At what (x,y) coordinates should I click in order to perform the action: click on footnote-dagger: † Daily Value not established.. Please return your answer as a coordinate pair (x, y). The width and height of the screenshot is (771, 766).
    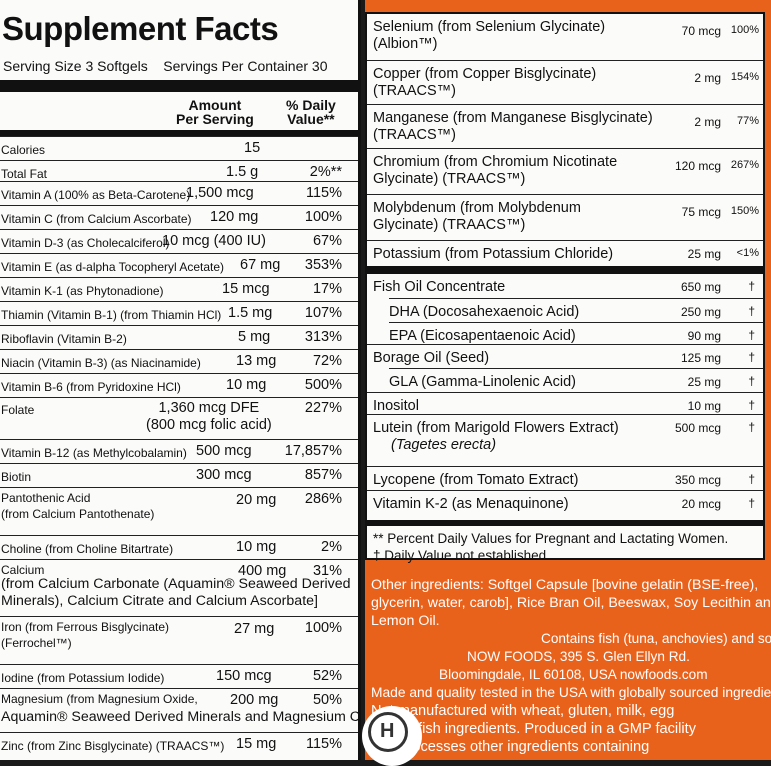
    Looking at the image, I should click on (461, 555).